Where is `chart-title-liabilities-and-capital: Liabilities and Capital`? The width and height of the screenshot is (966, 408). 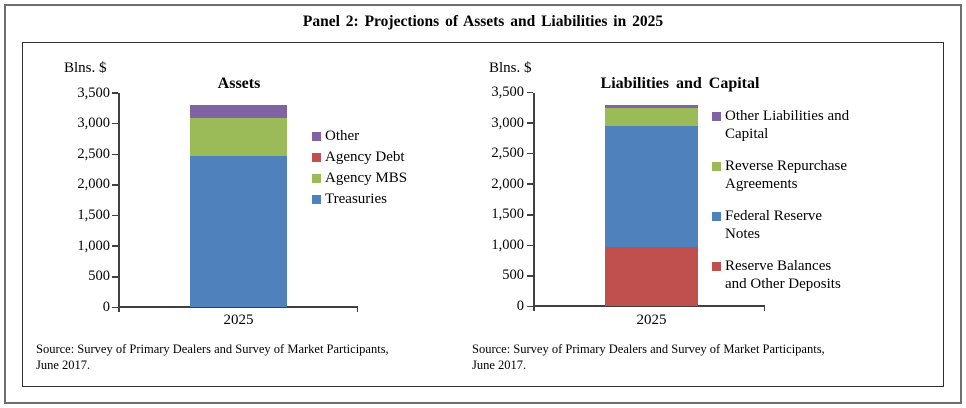 chart-title-liabilities-and-capital: Liabilities and Capital is located at coordinates (680, 83).